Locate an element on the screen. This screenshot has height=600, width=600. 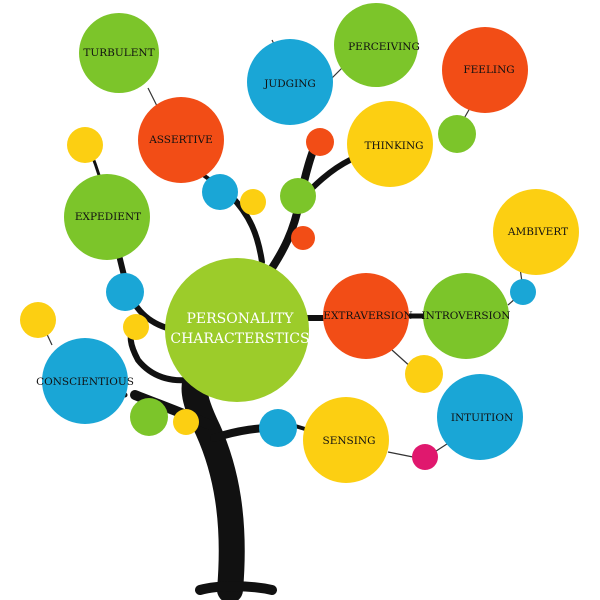
node-turbulent-circle is located at coordinates (119, 53).